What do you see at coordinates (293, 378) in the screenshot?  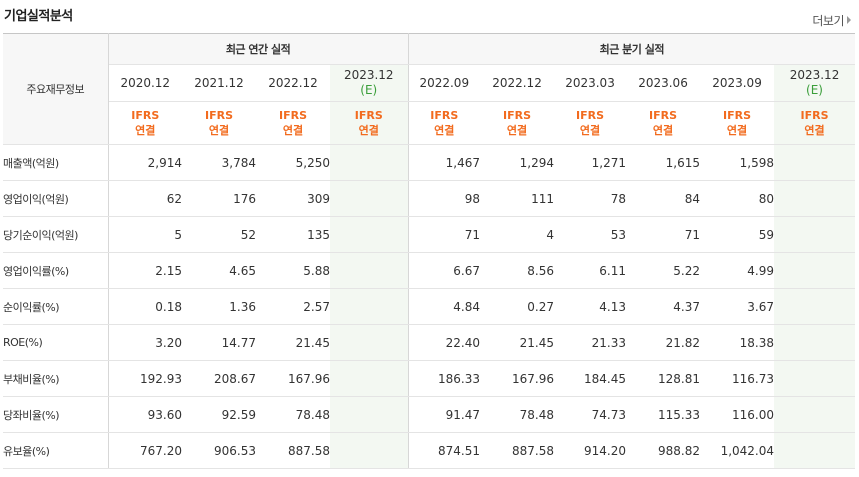 I see `table-cell: 167.96` at bounding box center [293, 378].